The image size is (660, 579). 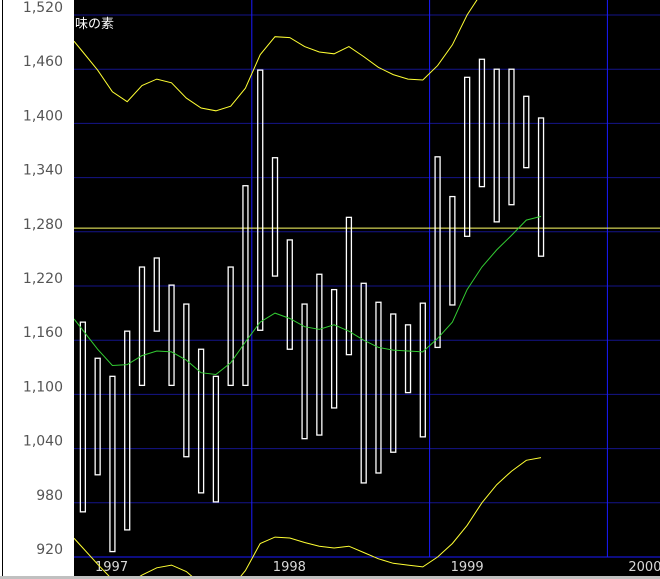 What do you see at coordinates (43, 116) in the screenshot?
I see `y-tick-label: 1,400` at bounding box center [43, 116].